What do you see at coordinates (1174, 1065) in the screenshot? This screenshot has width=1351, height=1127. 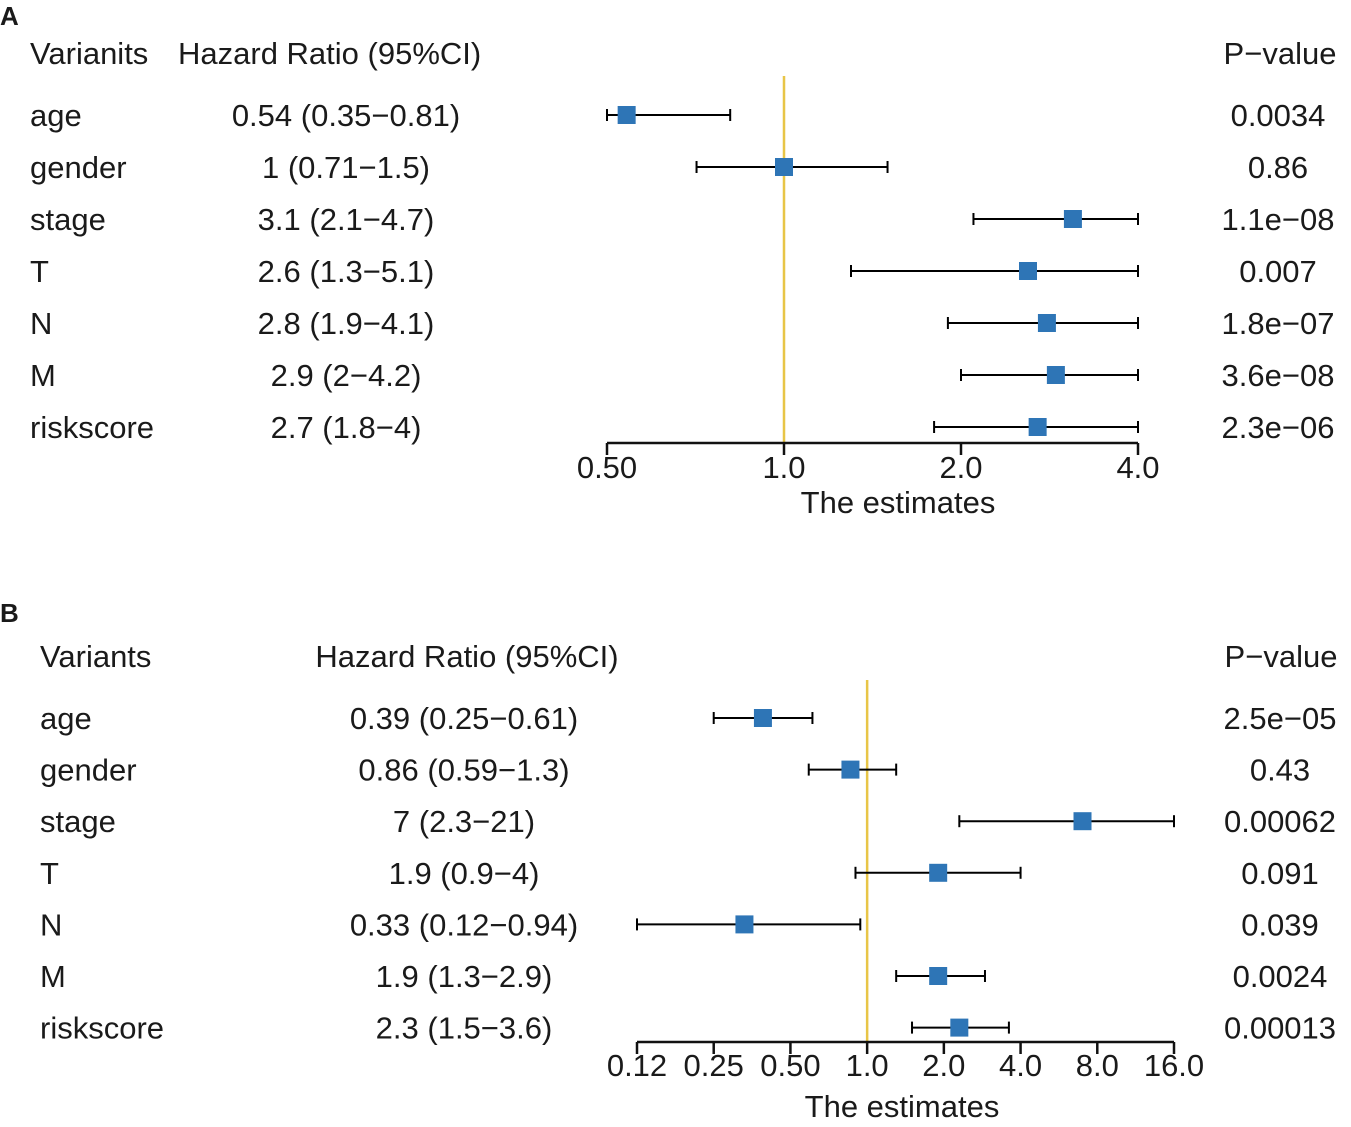 I see `x-tick-label: 16.0` at bounding box center [1174, 1065].